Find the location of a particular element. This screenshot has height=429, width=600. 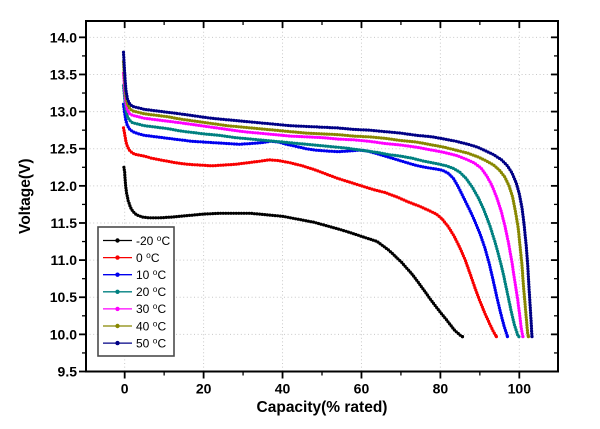

x-axis-title: Capacity(% rated) is located at coordinates (322, 407).